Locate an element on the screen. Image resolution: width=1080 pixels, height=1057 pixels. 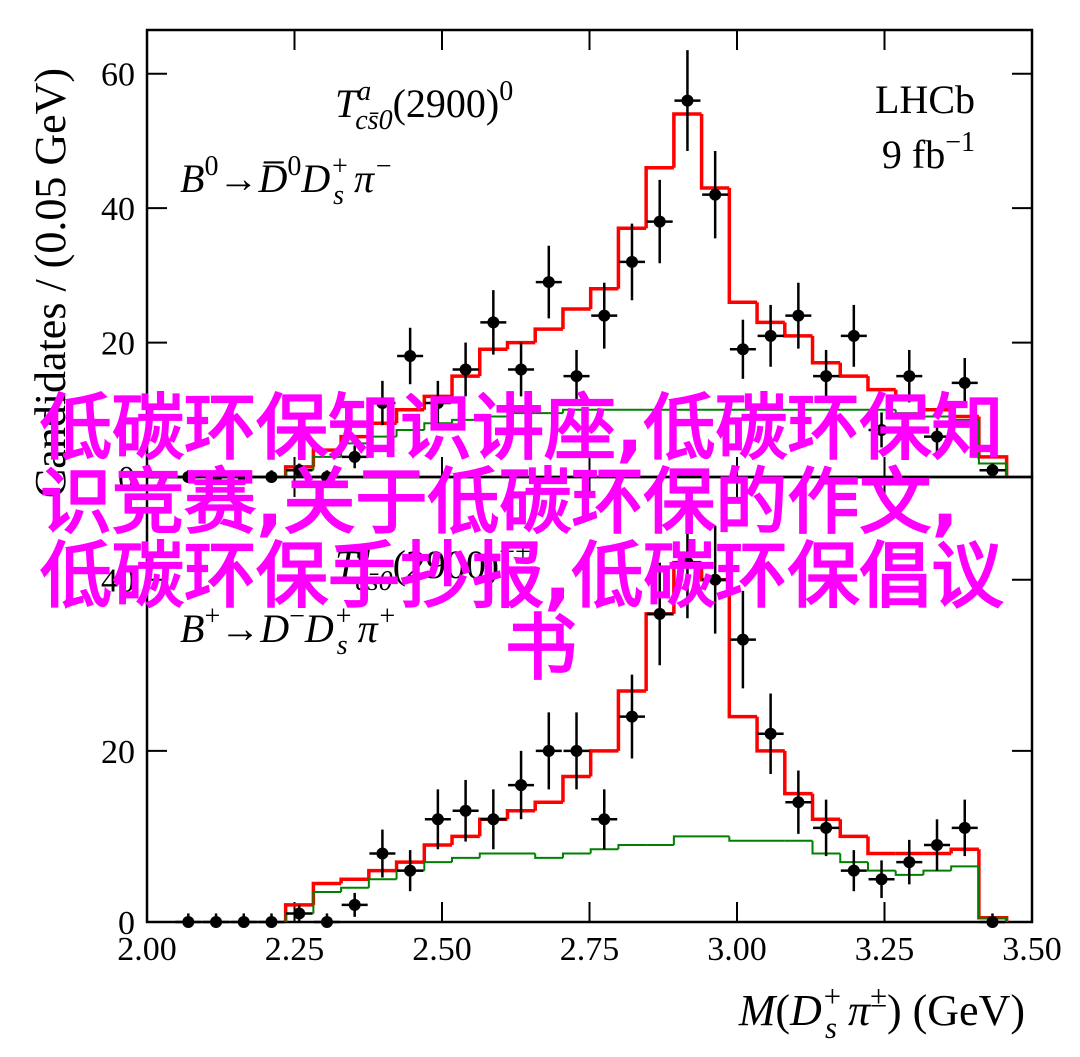
x-tick-label: 2.75 is located at coordinates (590, 949).